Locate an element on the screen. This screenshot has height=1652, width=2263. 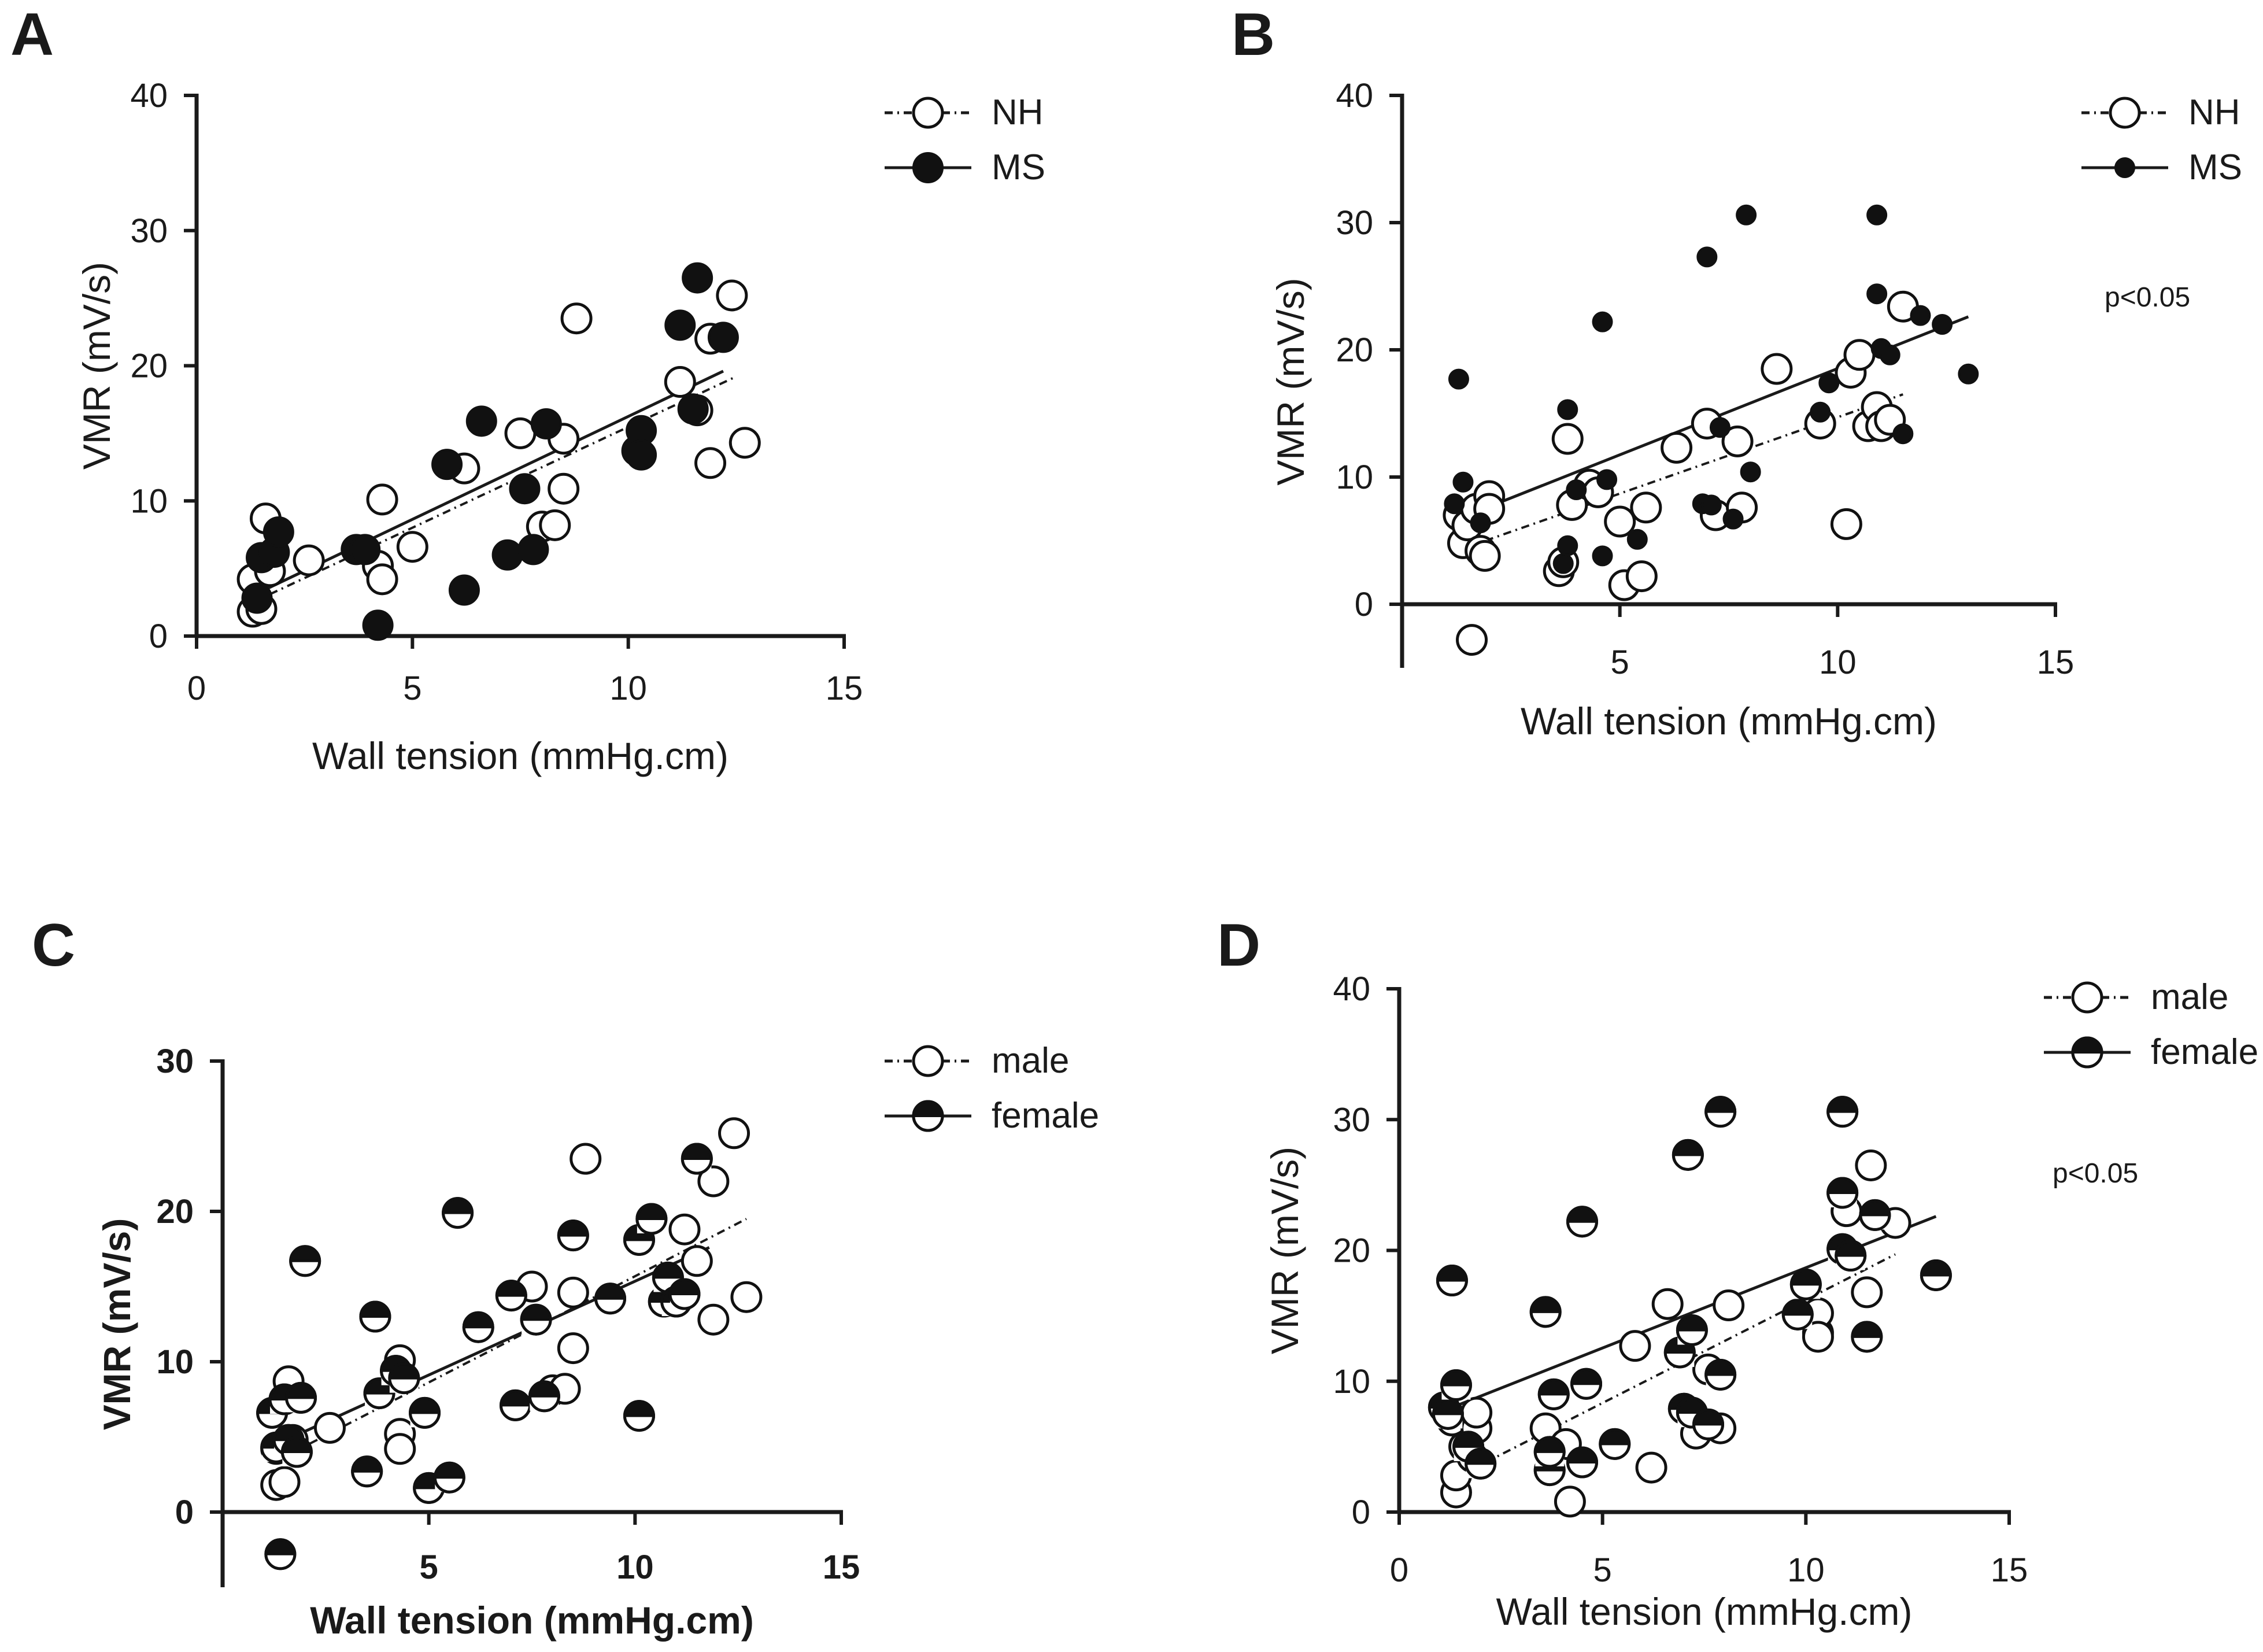
significance-annotation: p<0.05 is located at coordinates (2095, 1173).